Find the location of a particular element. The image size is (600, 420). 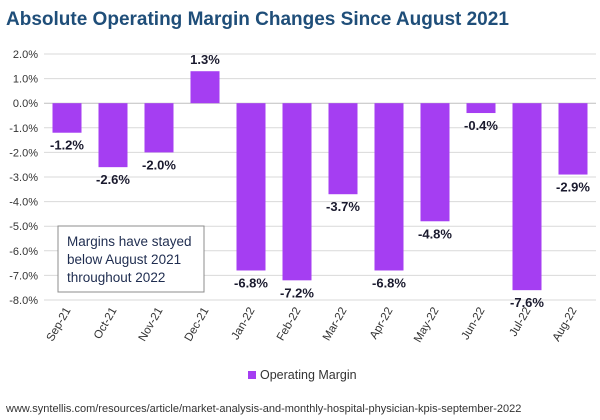

data-label-mar-22: -3.7% is located at coordinates (343, 206).